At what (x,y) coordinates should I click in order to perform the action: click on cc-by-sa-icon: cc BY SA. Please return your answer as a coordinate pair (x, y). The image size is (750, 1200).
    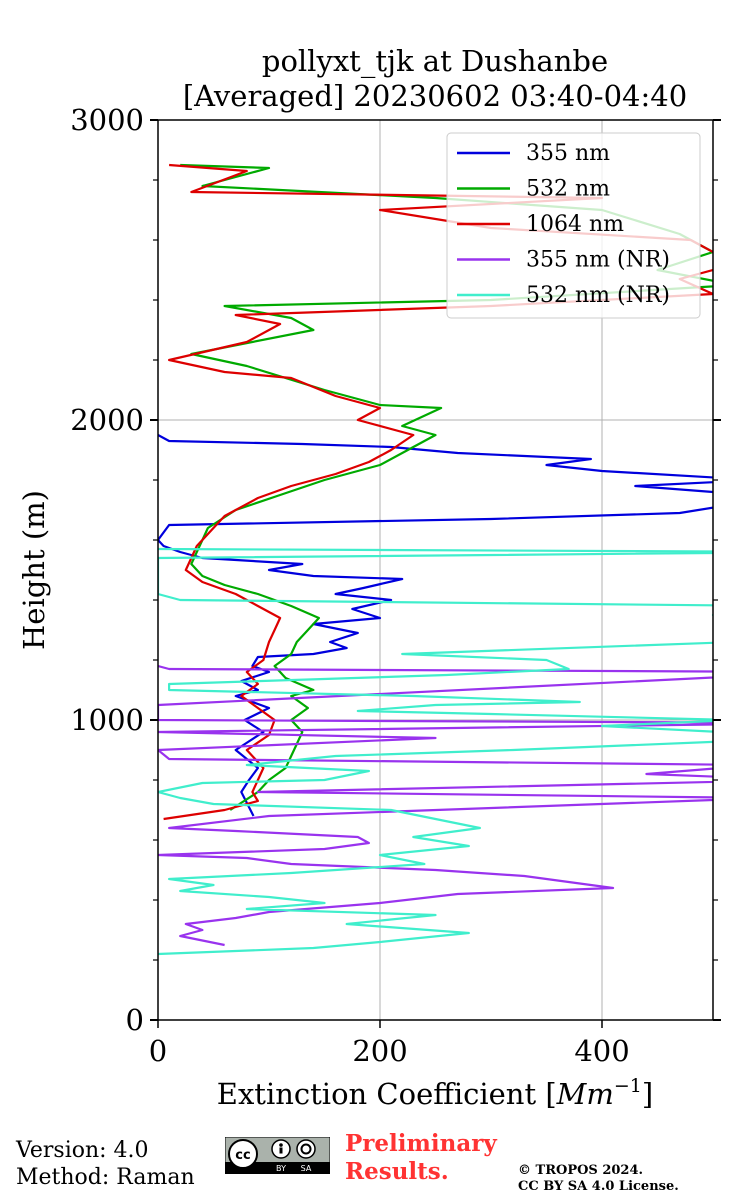
    Looking at the image, I should click on (277, 1155).